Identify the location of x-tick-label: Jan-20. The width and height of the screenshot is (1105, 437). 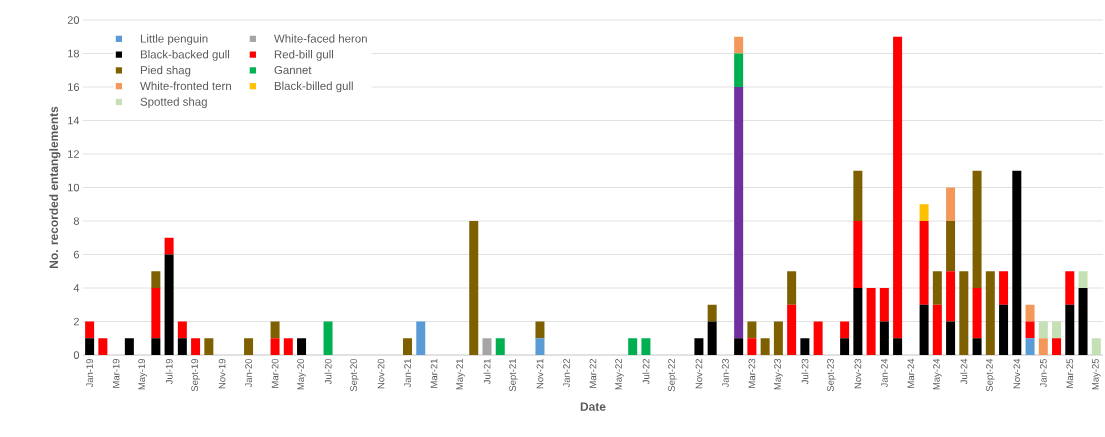
(248, 373).